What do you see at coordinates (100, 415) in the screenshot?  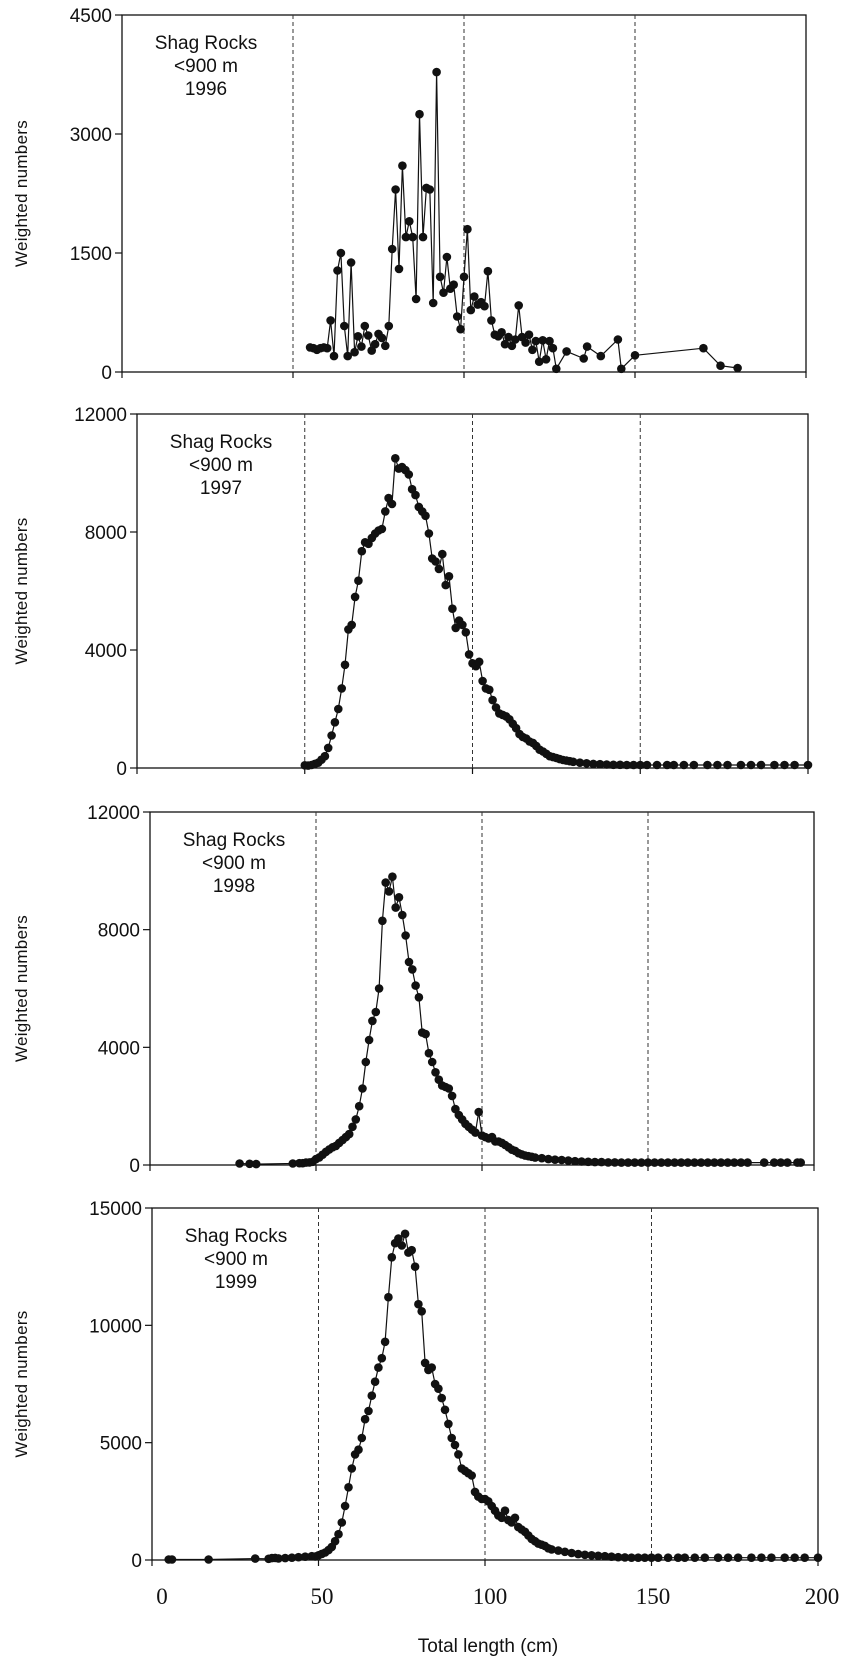 I see `y-tick-label-12000: 12000` at bounding box center [100, 415].